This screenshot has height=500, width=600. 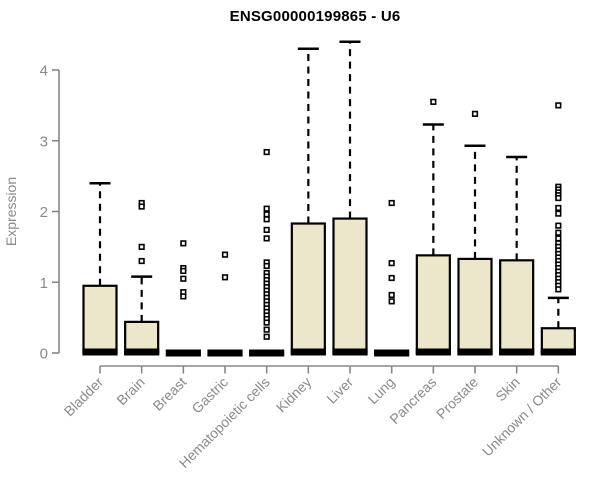 I want to click on x-tick-label: Kidney, so click(x=294, y=395).